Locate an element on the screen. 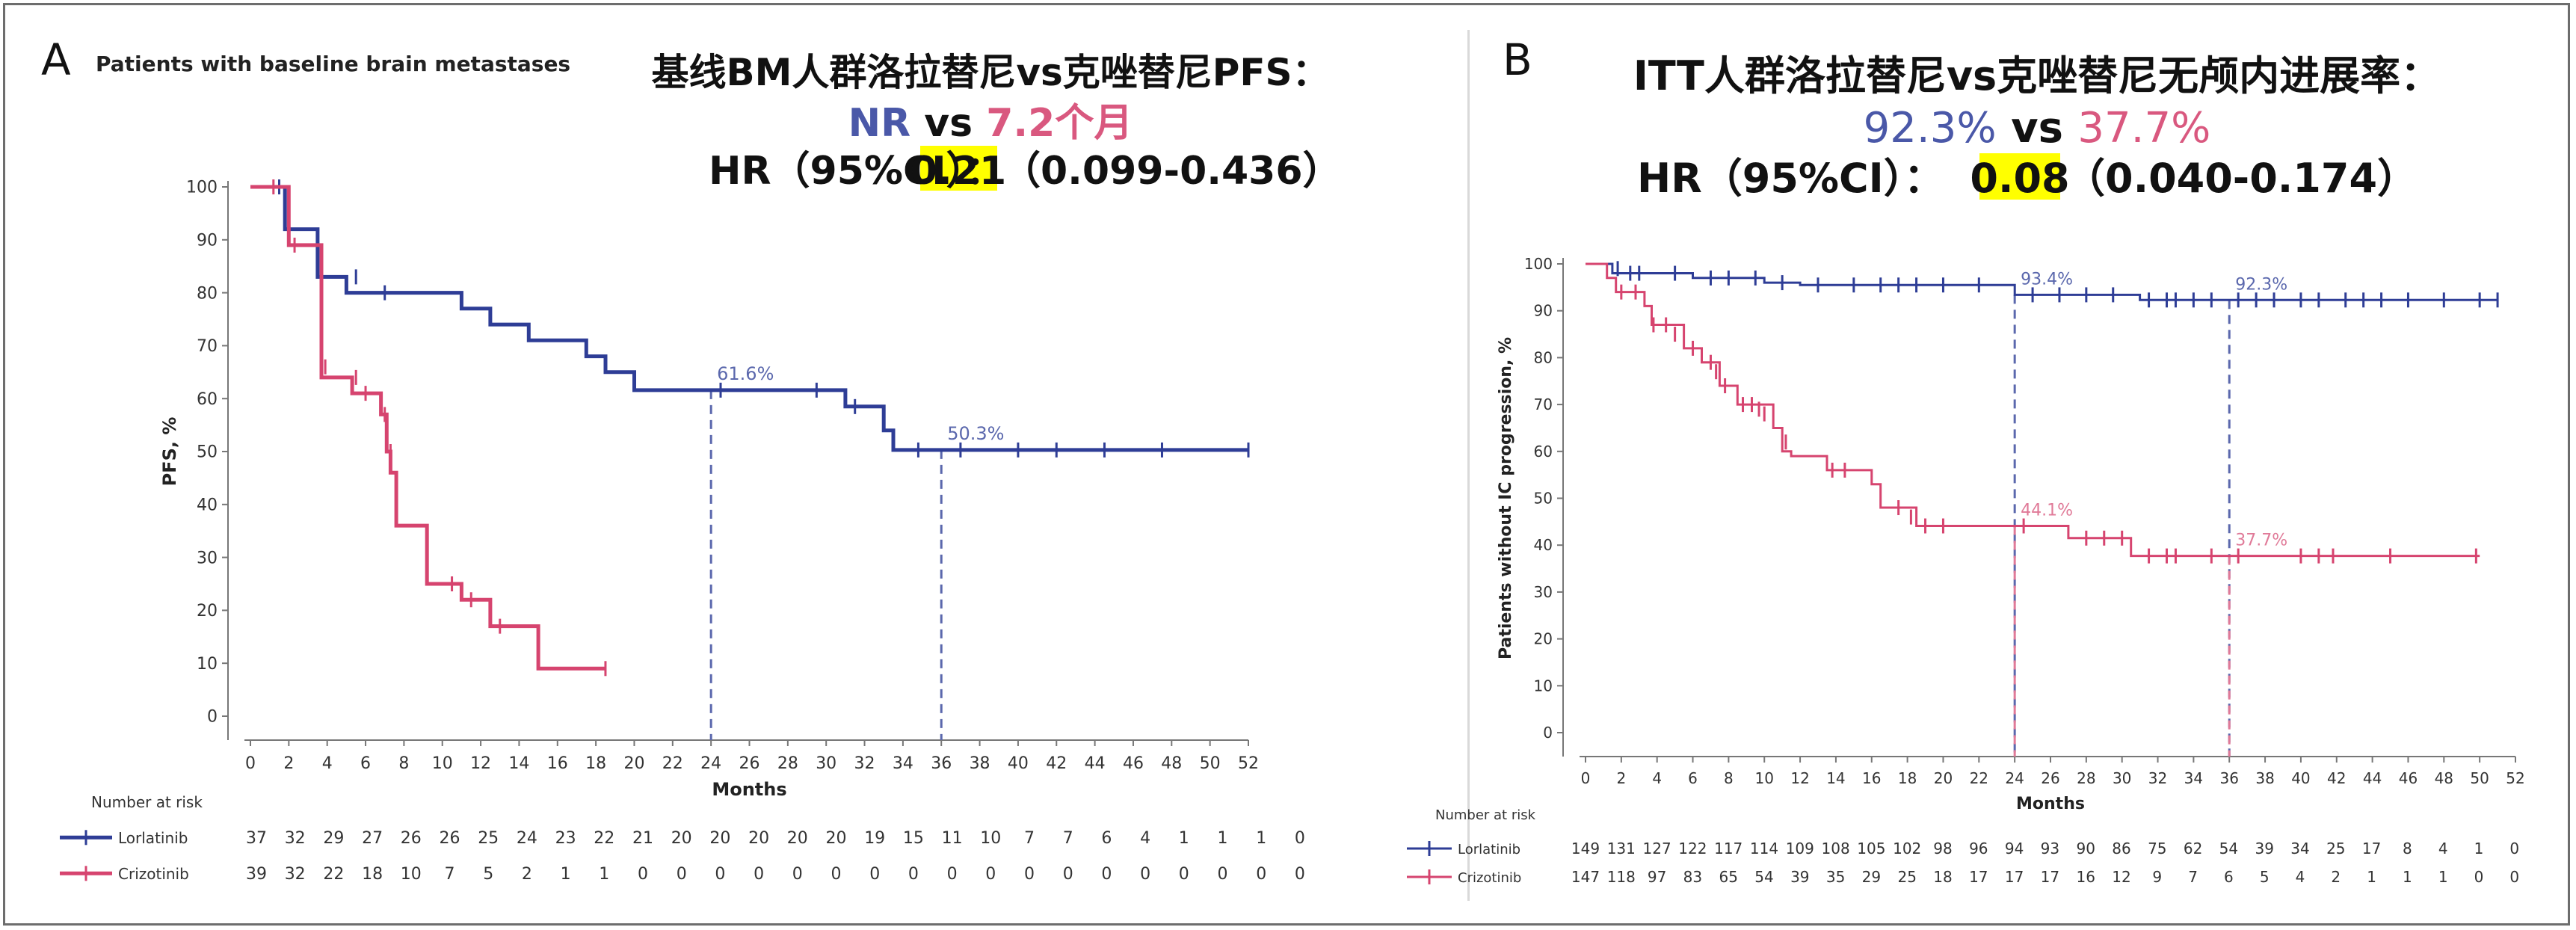 This screenshot has height=930, width=2576. panel-b-risk-value: 6 is located at coordinates (2229, 877).